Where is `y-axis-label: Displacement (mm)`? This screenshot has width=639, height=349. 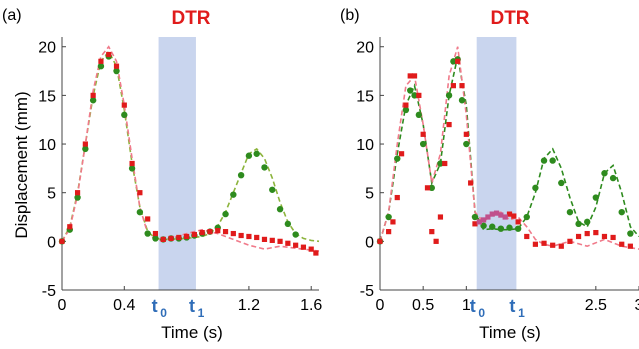 y-axis-label: Displacement (mm) is located at coordinates (21, 164).